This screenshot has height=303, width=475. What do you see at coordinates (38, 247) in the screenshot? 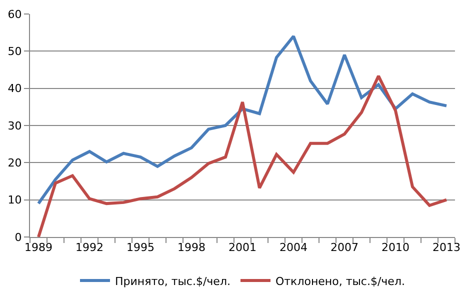
I see `x-tick-label: 1989` at bounding box center [38, 247].